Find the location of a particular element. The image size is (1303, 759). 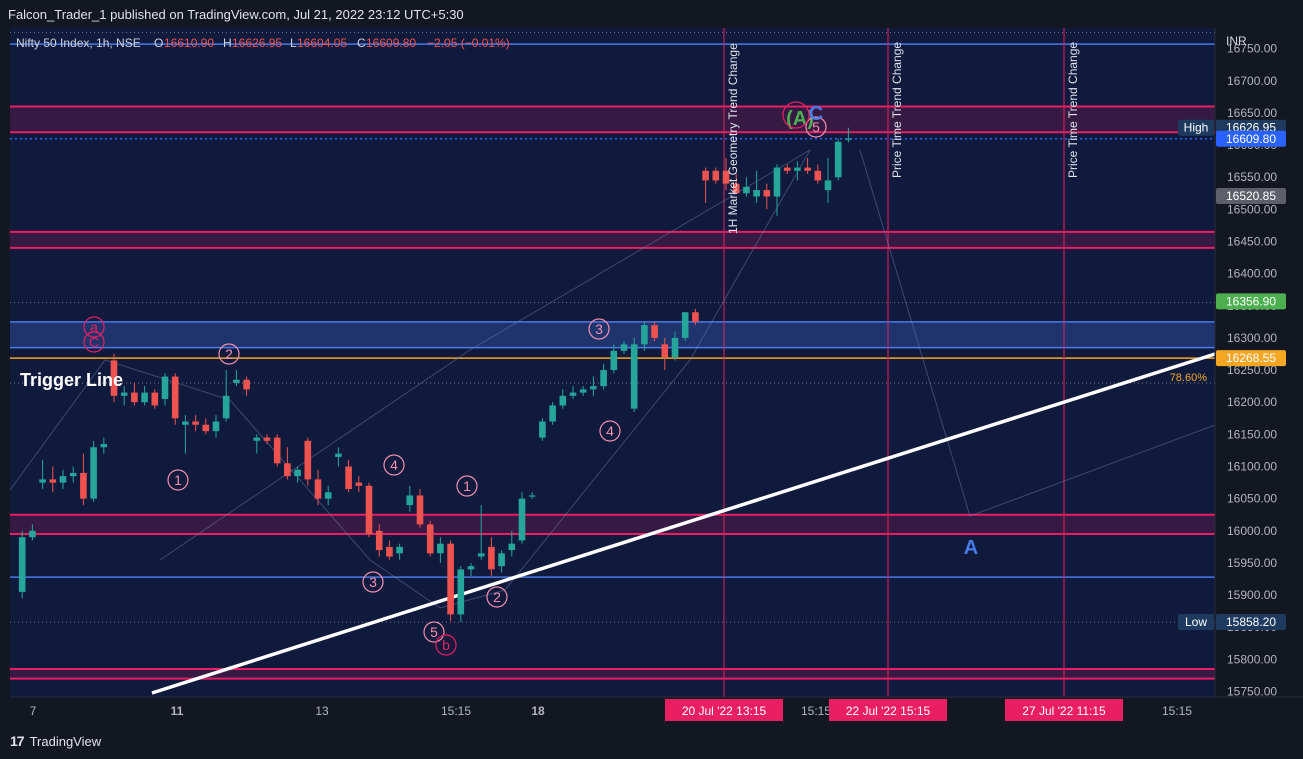

y-tick-label: 16100.00 is located at coordinates (1252, 467).